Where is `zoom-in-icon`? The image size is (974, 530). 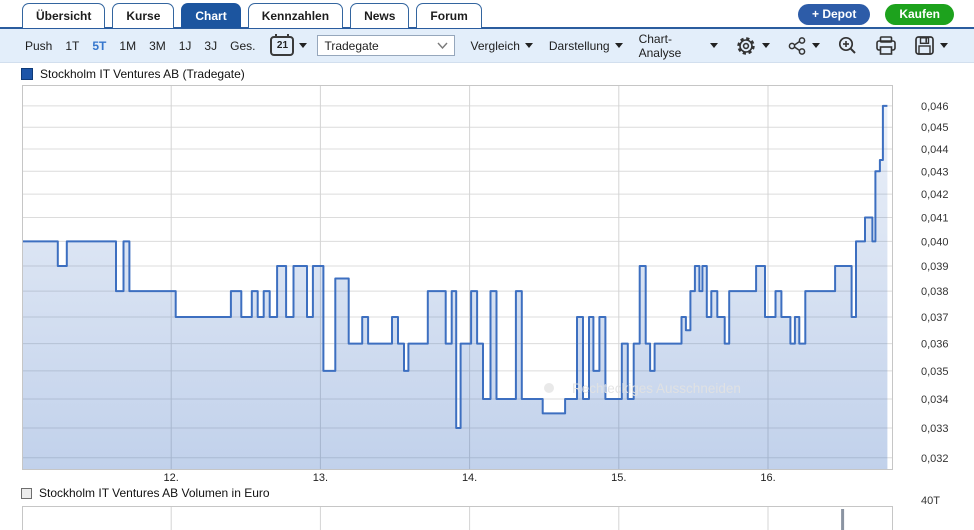 zoom-in-icon is located at coordinates (847, 45).